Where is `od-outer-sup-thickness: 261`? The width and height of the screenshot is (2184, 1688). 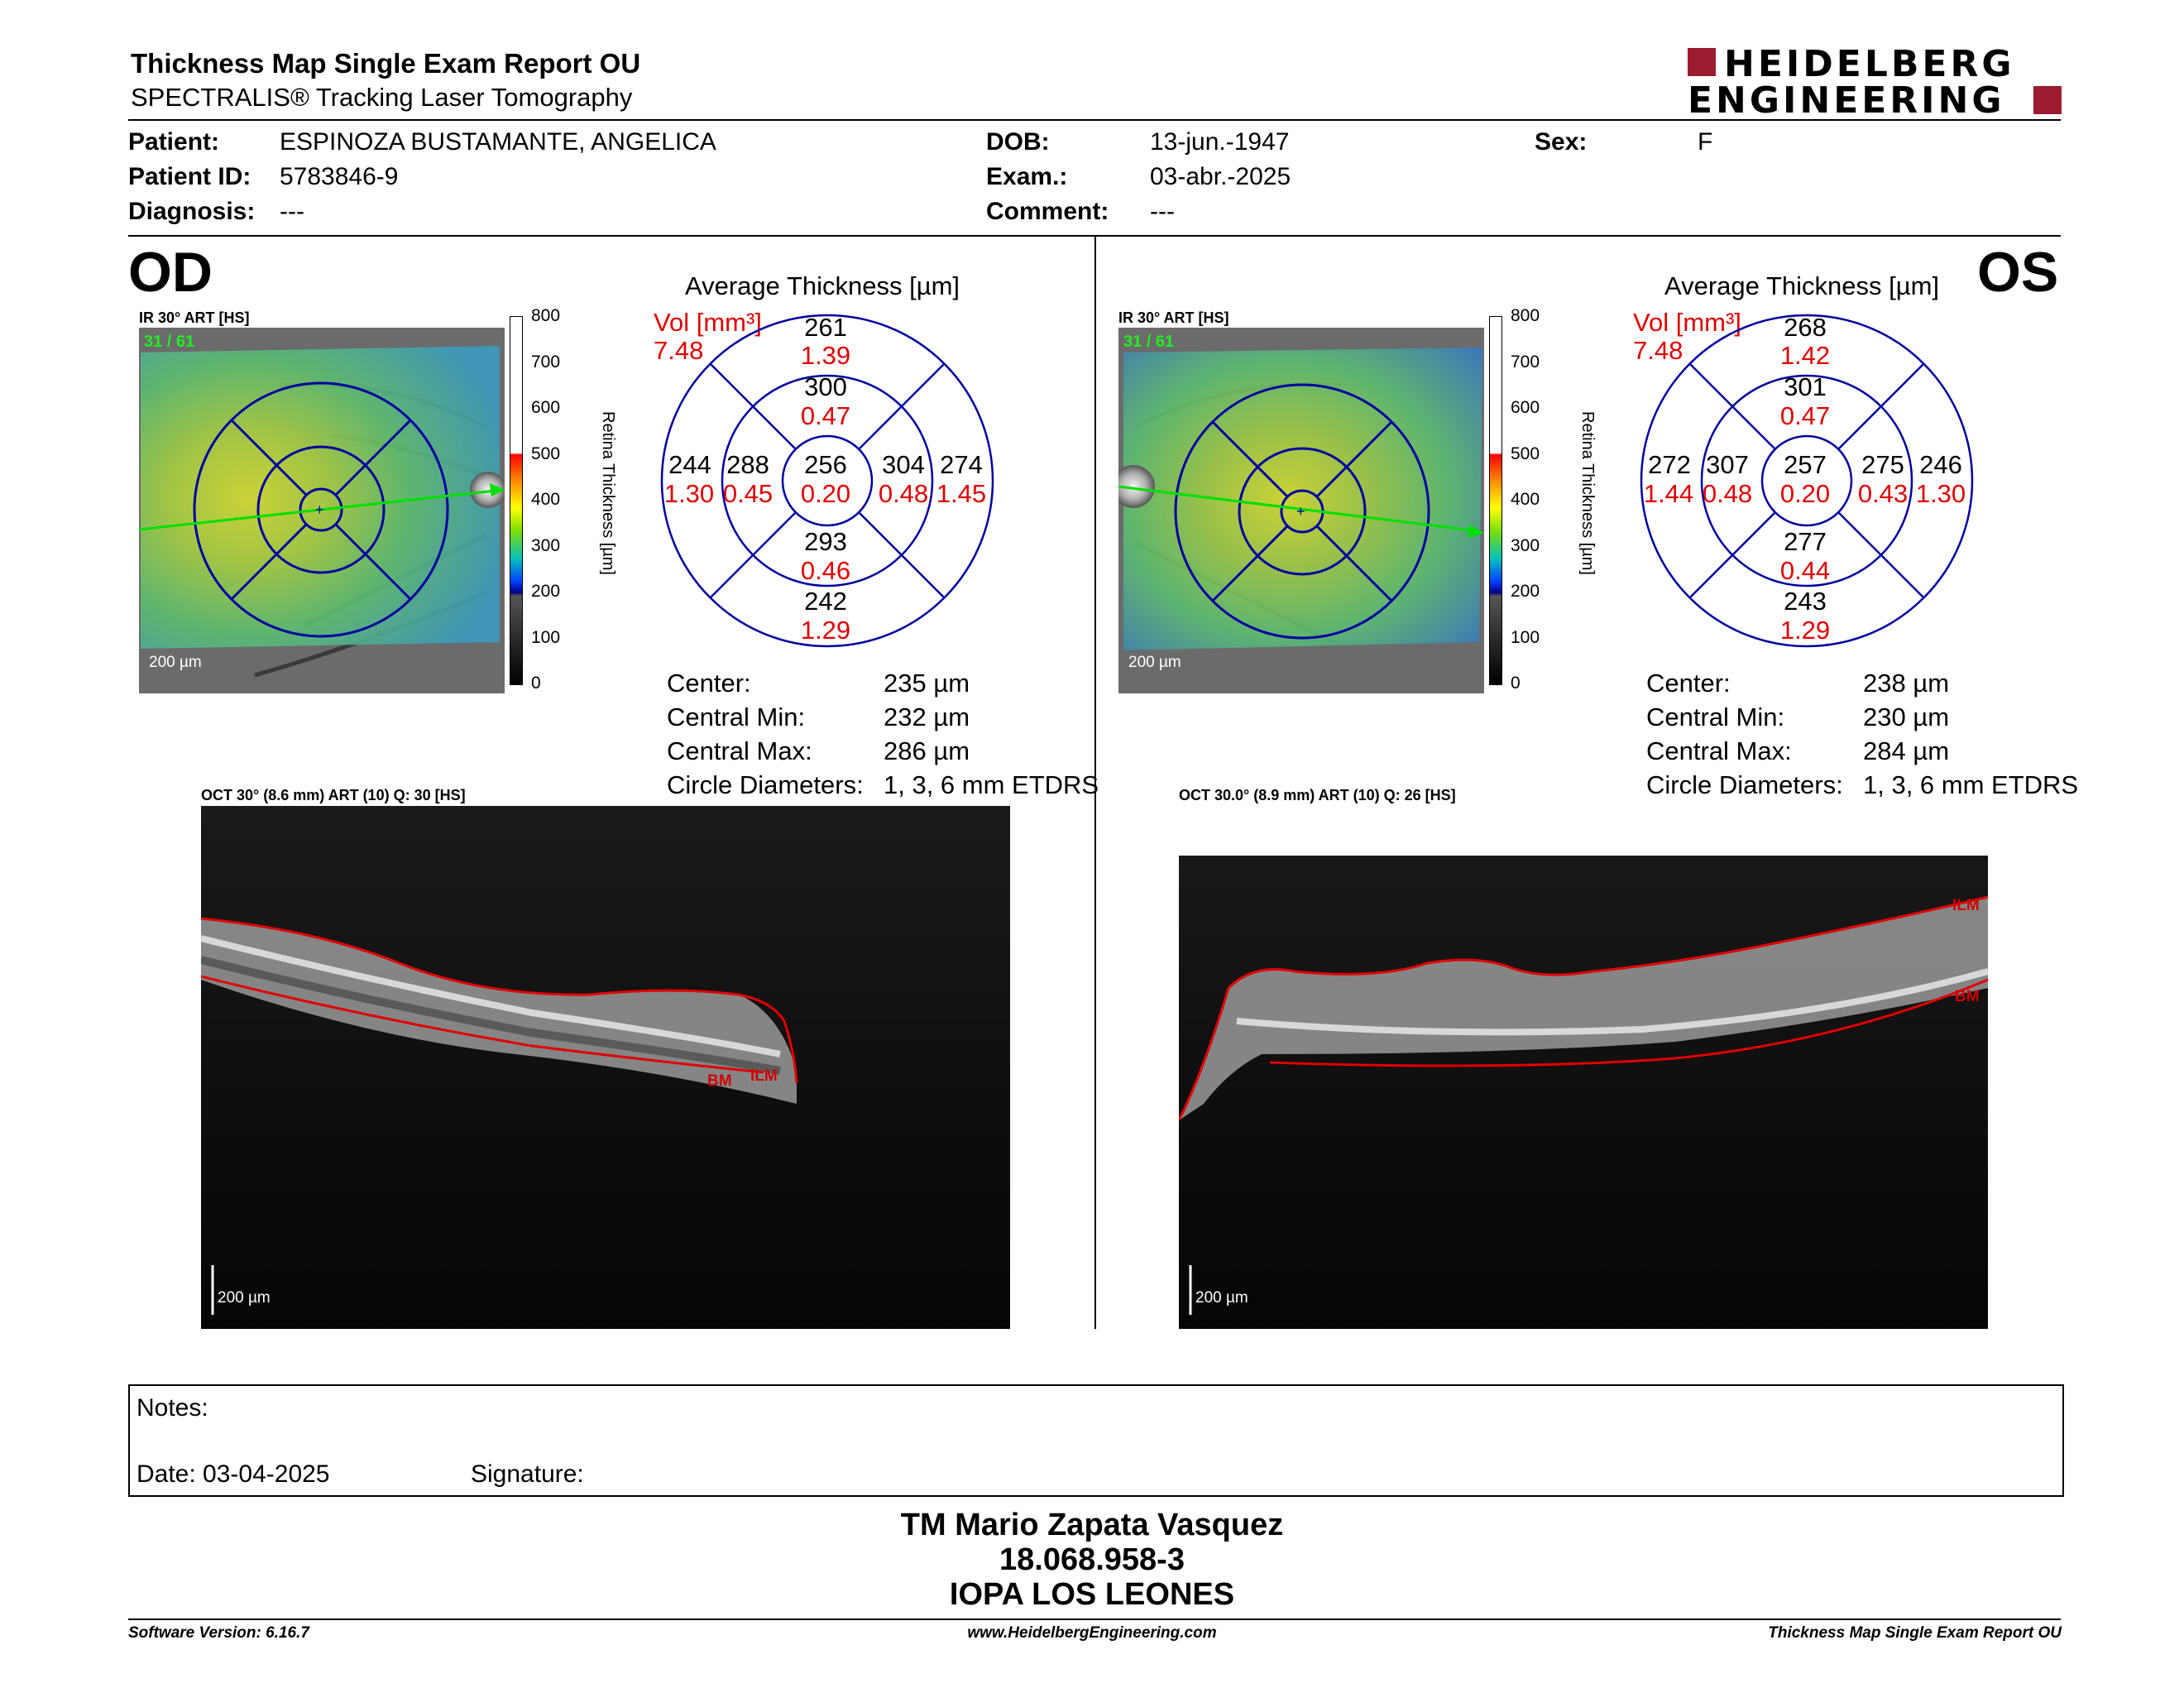 od-outer-sup-thickness: 261 is located at coordinates (825, 327).